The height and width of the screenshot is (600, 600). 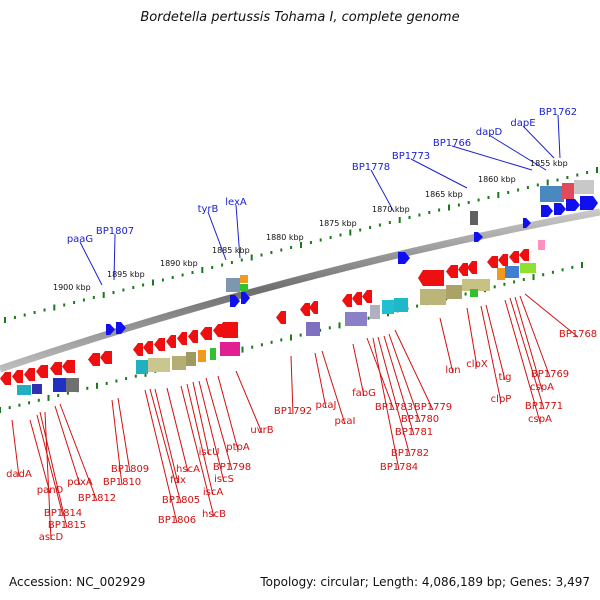 I want to click on gene-label-bp1812: BP1812, so click(x=97, y=498).